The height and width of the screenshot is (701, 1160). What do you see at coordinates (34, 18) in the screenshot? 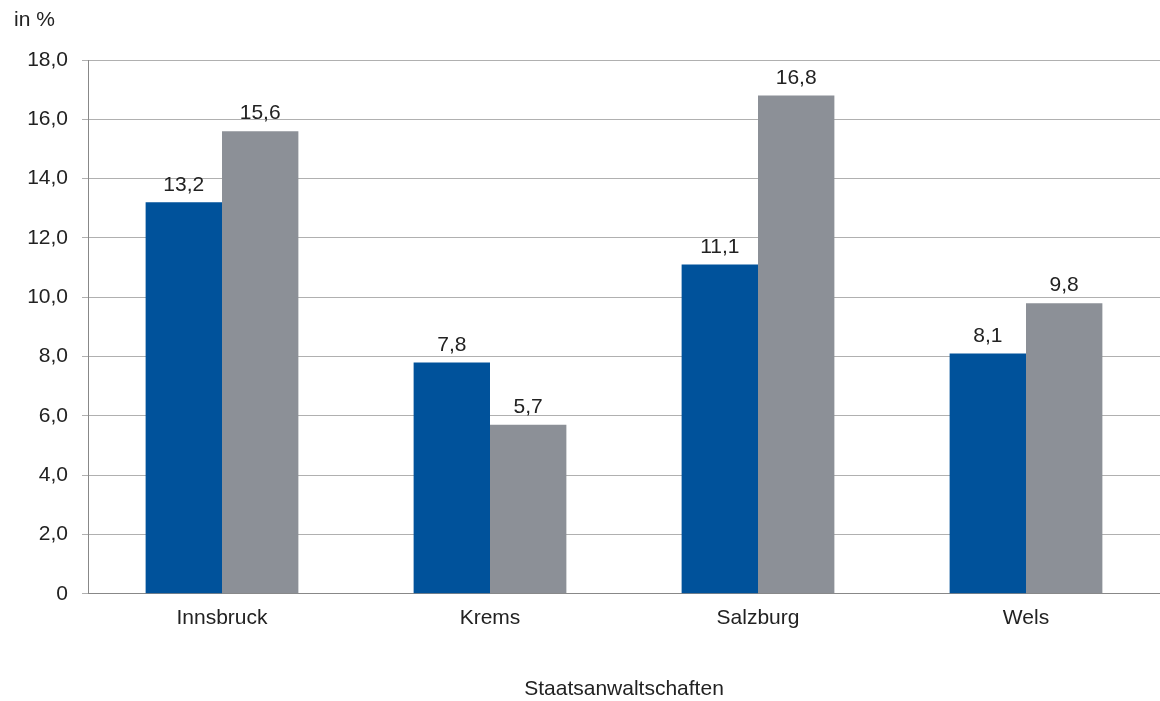
I see `y-axis-title: in %` at bounding box center [34, 18].